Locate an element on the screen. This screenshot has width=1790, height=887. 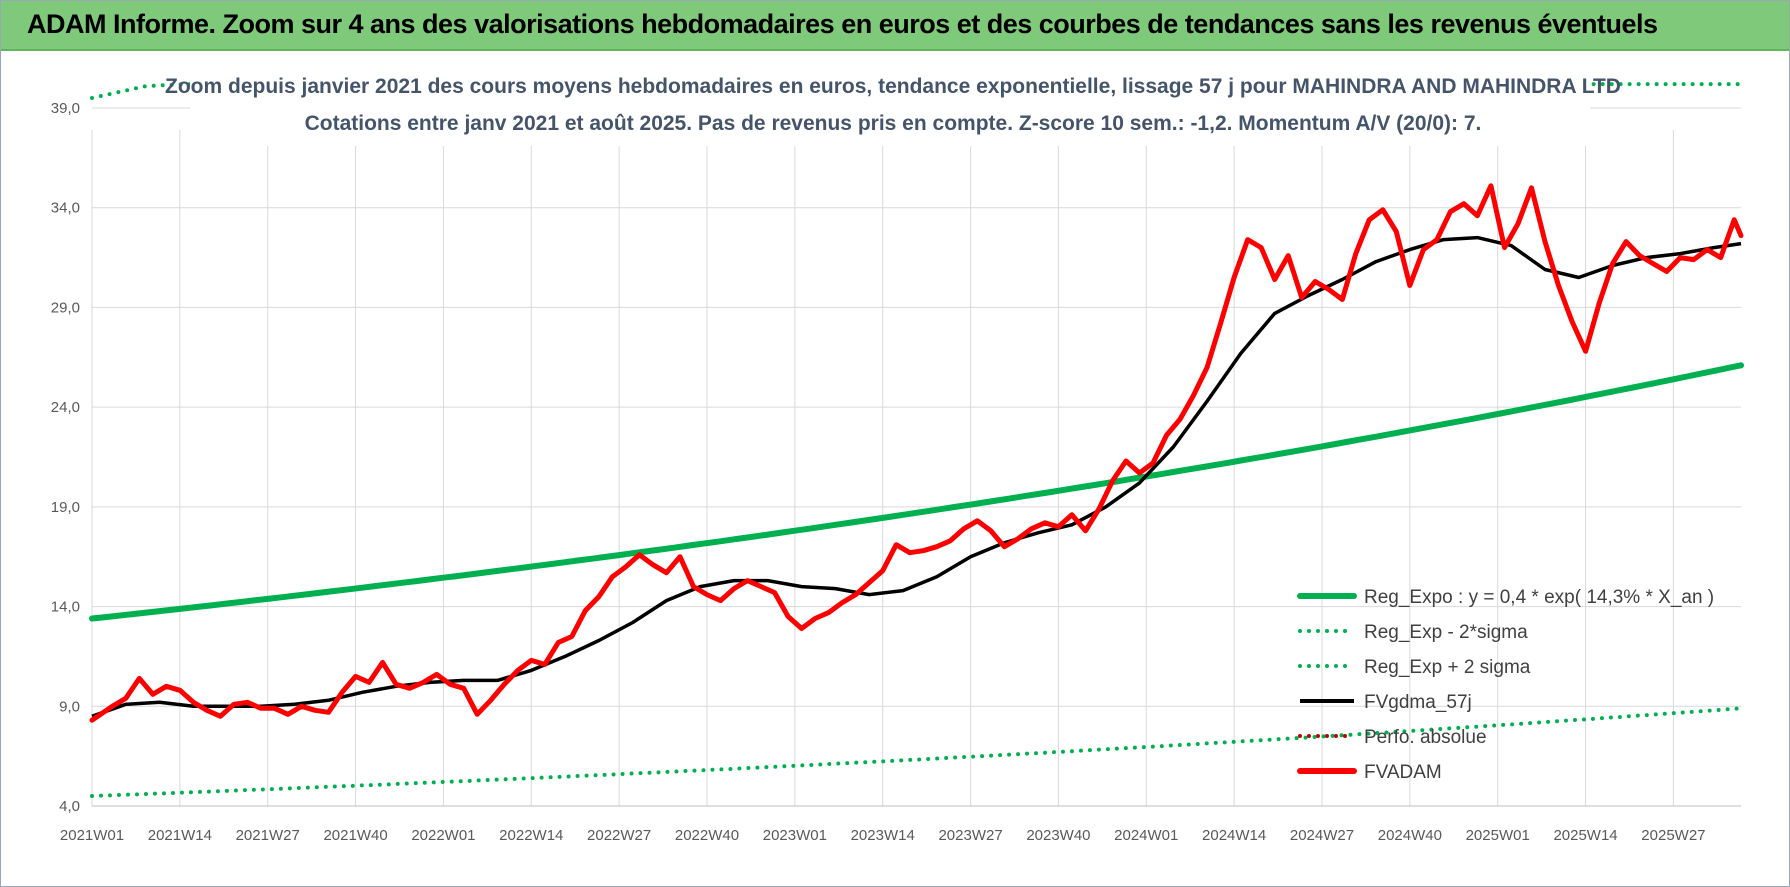
x-tick-label: 2025W14 is located at coordinates (1585, 835).